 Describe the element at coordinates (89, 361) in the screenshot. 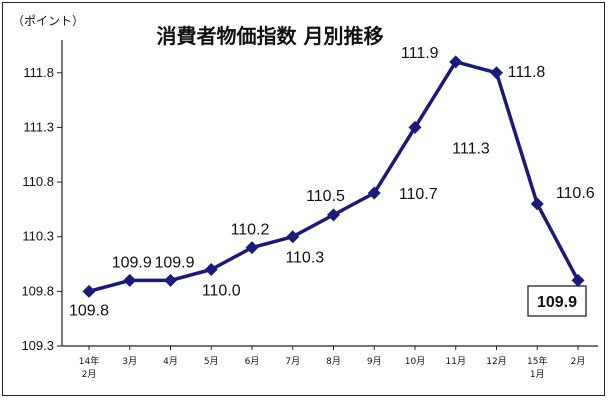

I see `x-tick-label: 14年` at that location.